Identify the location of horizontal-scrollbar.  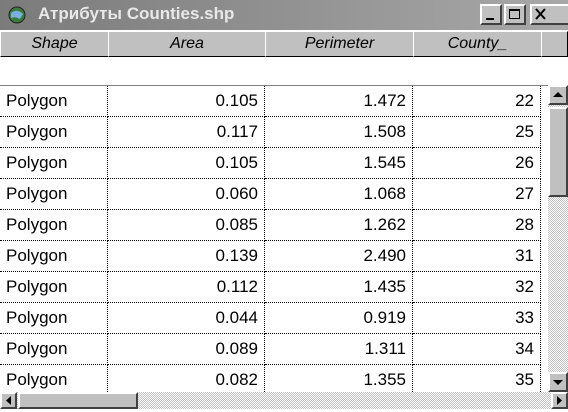
(284, 400).